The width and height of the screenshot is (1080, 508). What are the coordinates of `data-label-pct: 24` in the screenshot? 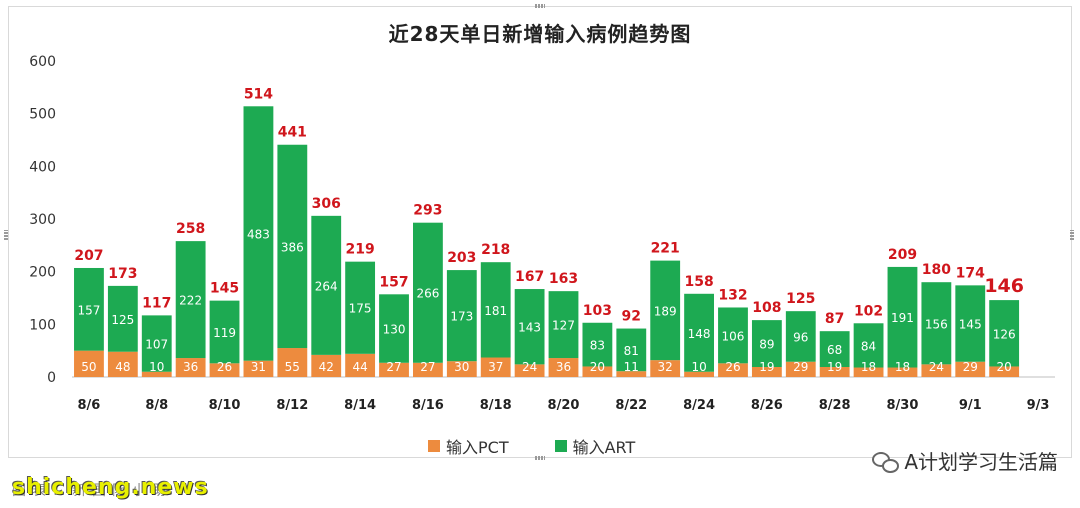 It's located at (529, 367).